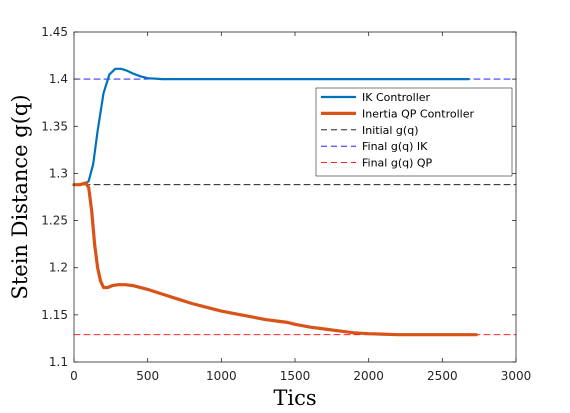 The image size is (570, 413). Describe the element at coordinates (58, 173) in the screenshot. I see `y-tick-label: 1.3` at that location.